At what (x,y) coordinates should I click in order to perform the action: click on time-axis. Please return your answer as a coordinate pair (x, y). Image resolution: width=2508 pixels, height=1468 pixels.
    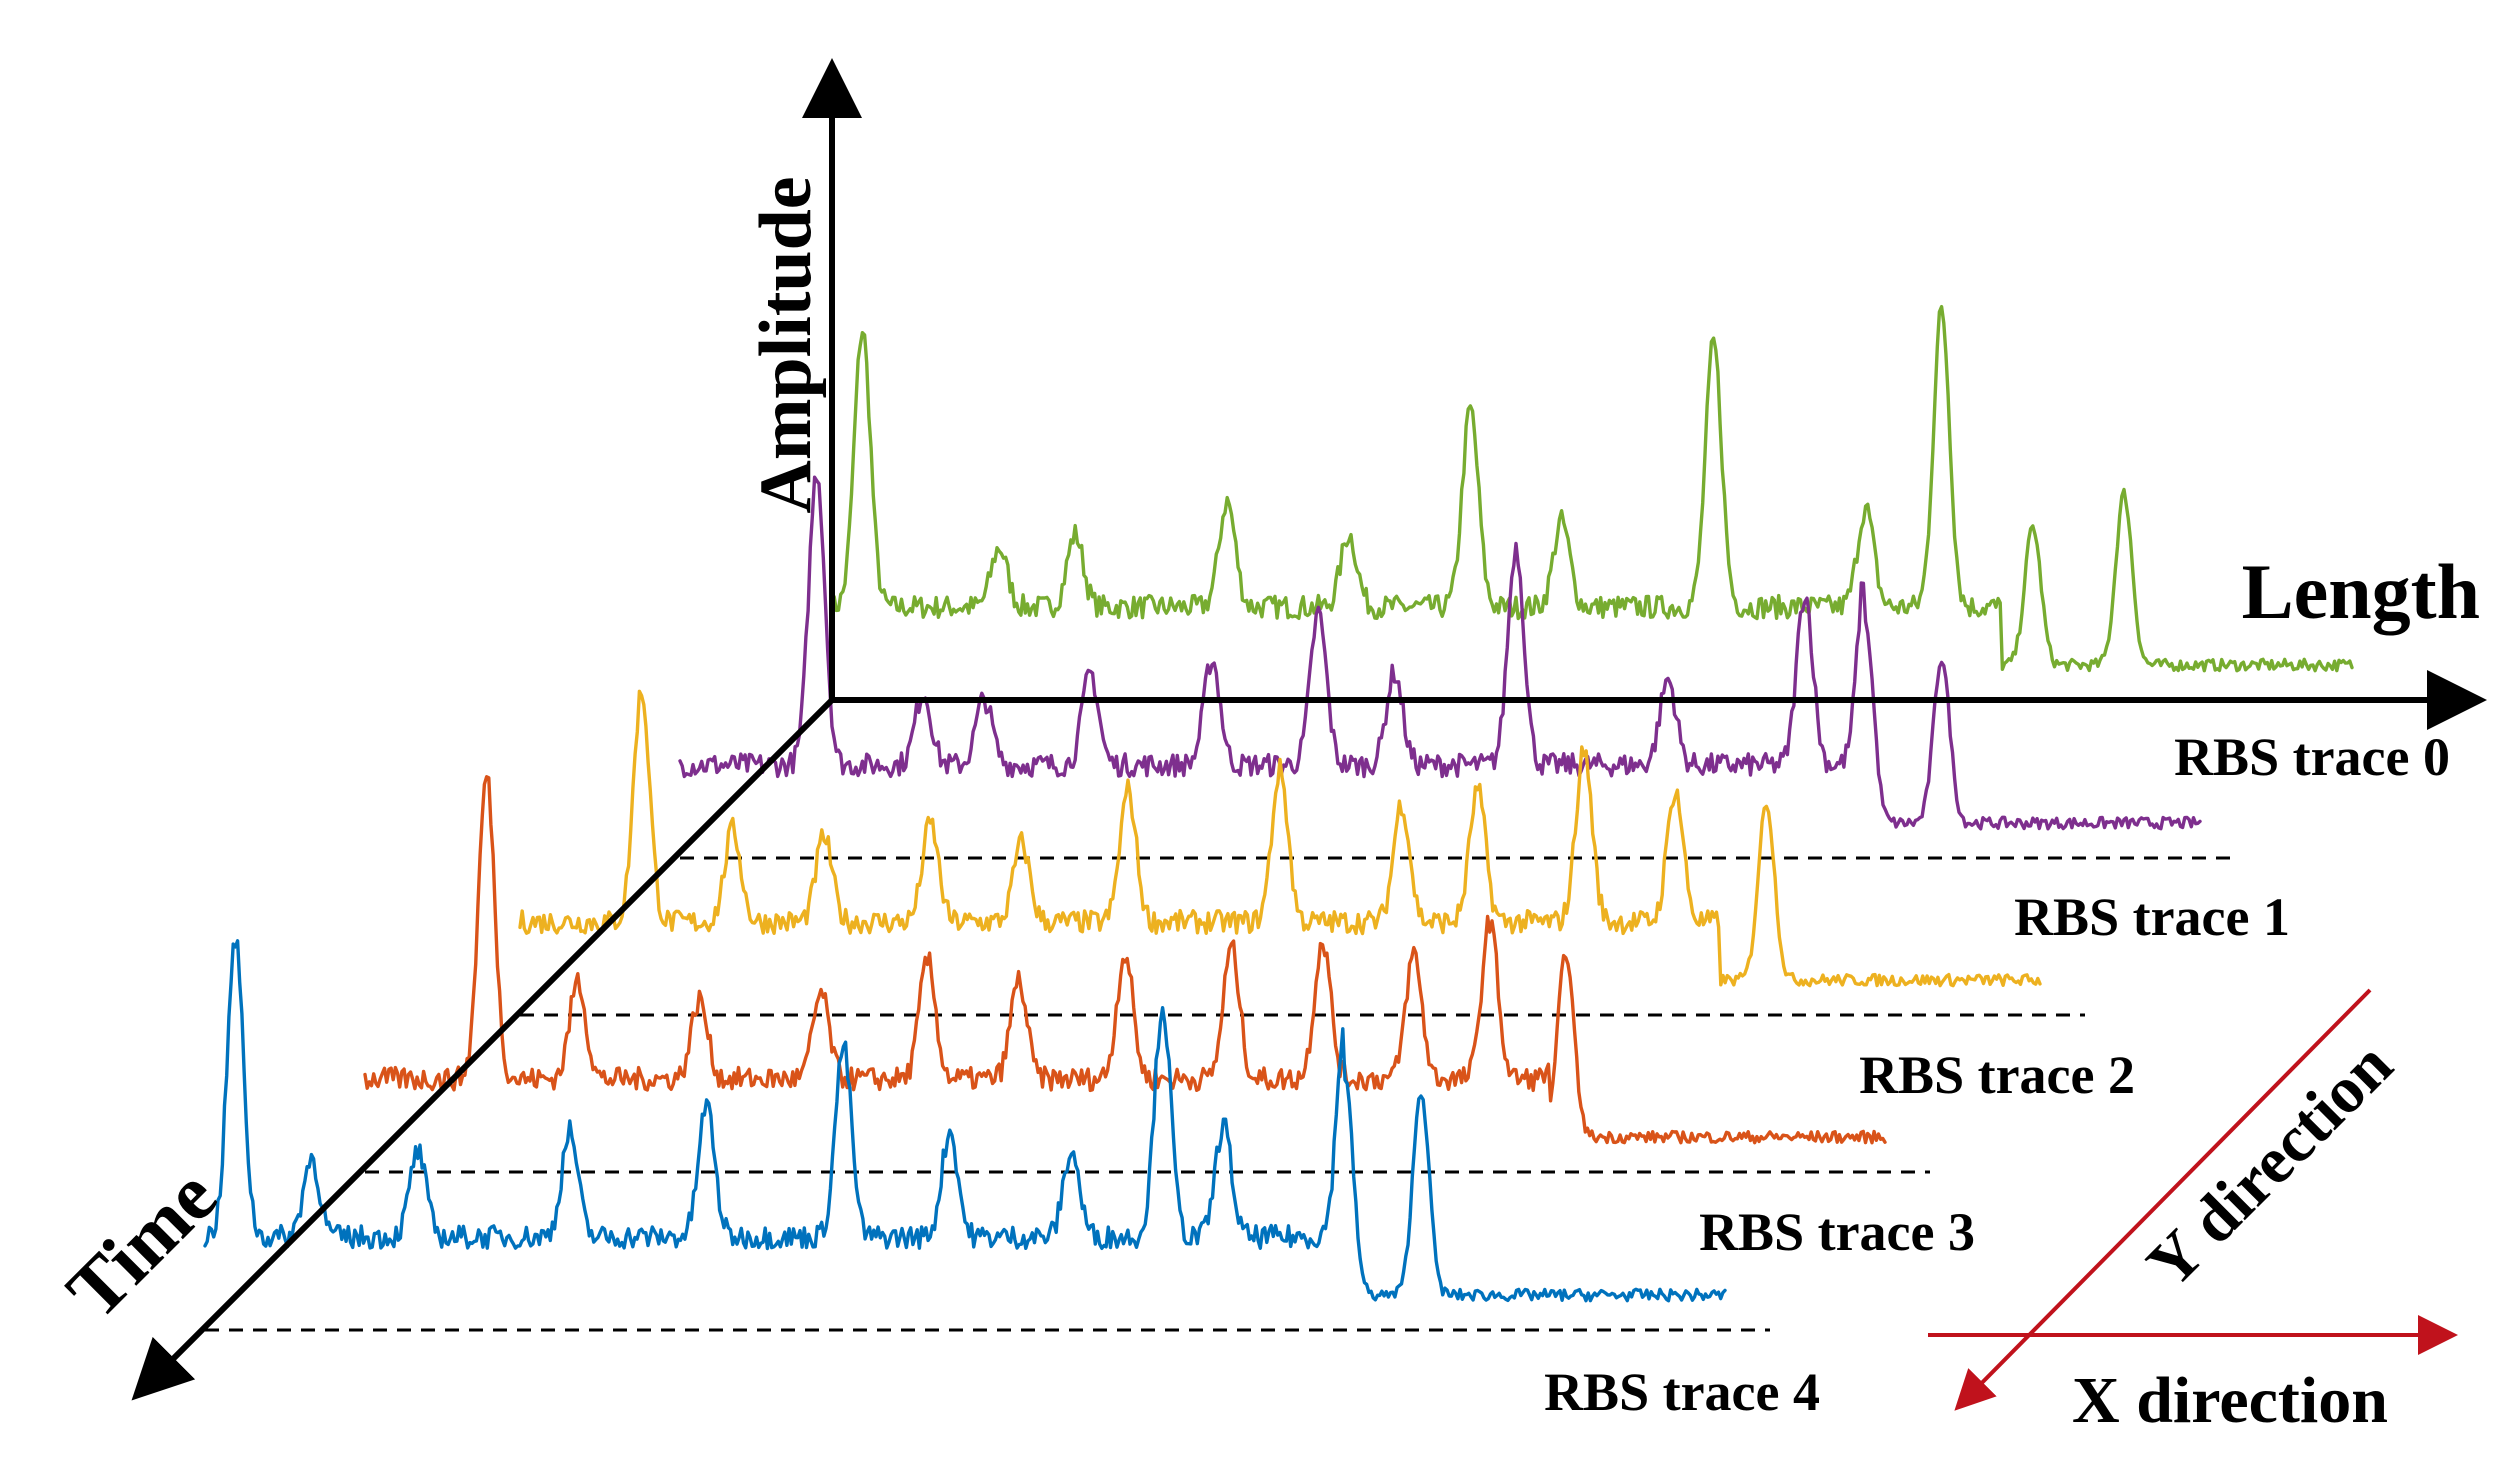
    Looking at the image, I should click on (483, 1049).